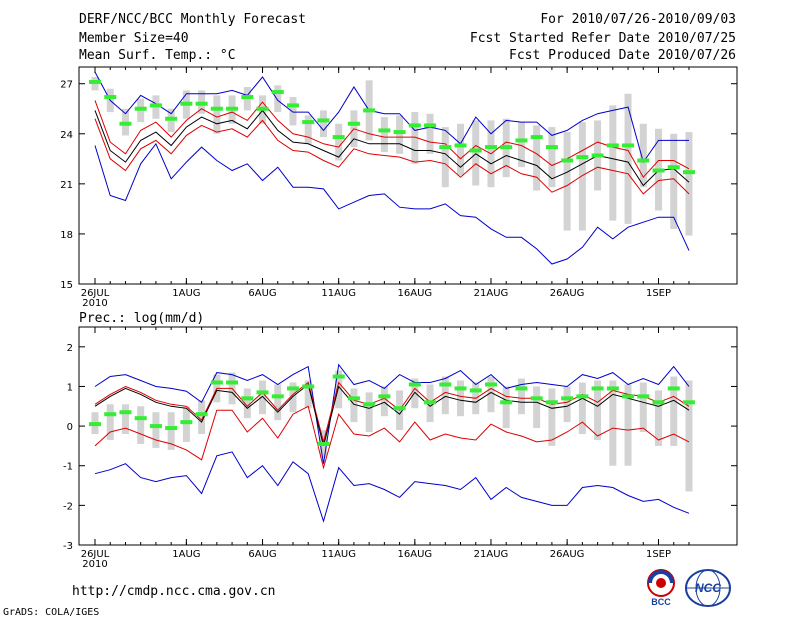 Image resolution: width=800 pixels, height=620 pixels. Describe the element at coordinates (638, 19) in the screenshot. I see `forecast-period: For 2010/07/26-2010/09/03` at that location.